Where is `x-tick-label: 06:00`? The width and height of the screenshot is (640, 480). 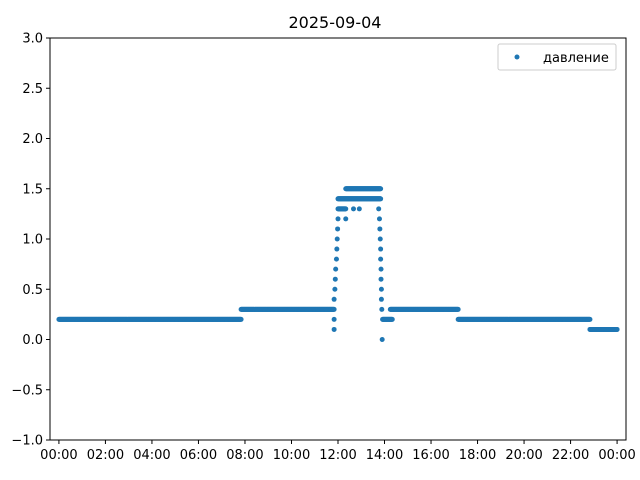 x-tick-label: 06:00 is located at coordinates (198, 455).